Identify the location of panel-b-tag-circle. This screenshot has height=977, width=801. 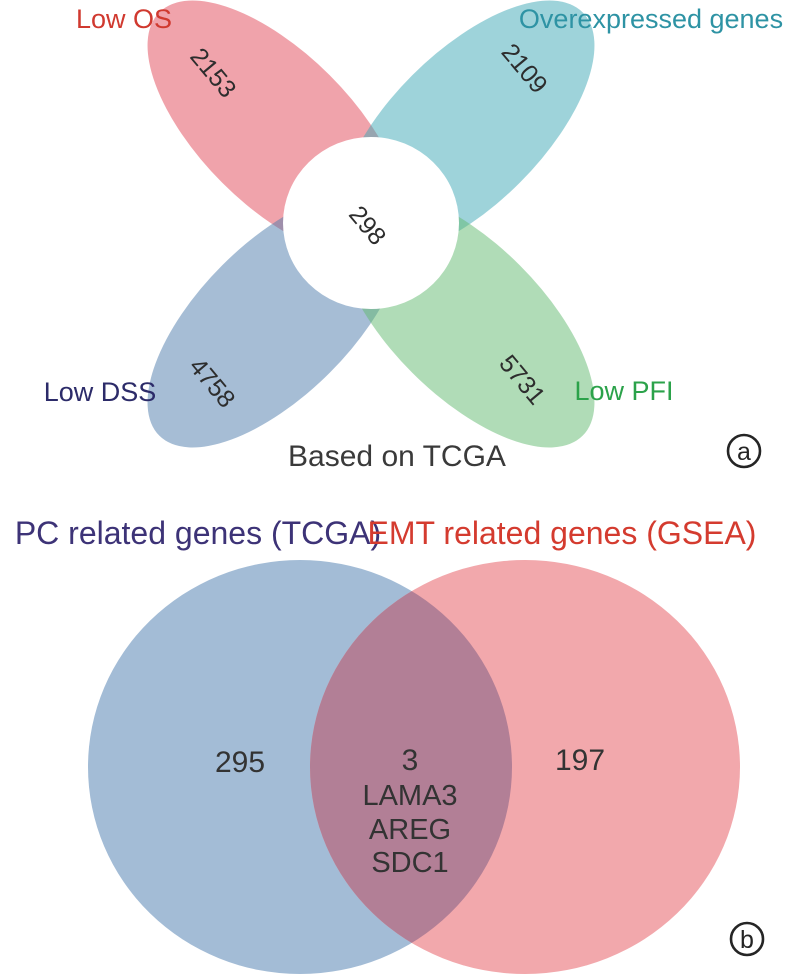
(747, 939).